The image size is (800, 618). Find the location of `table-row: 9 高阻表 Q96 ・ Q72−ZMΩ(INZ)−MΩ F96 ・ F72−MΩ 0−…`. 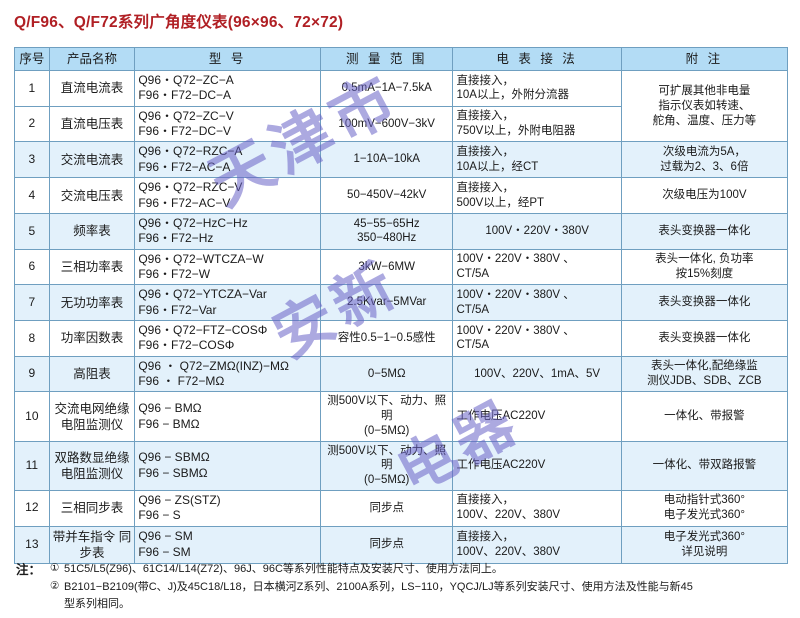

table-row: 9 高阻表 Q96 ・ Q72−ZMΩ(INZ)−MΩ F96 ・ F72−MΩ 0−… is located at coordinates (401, 374).